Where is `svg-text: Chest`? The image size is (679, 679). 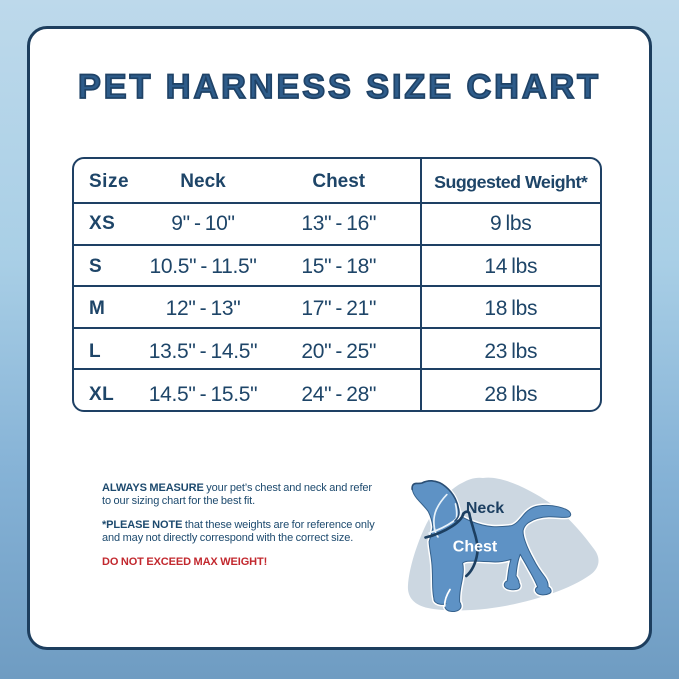 svg-text: Chest is located at coordinates (475, 547).